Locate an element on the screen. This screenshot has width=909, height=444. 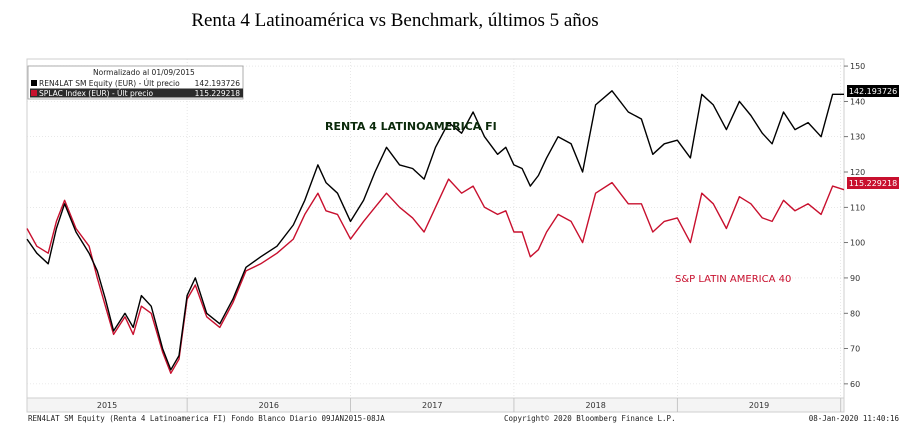
x-tick-label: 2015 is located at coordinates (107, 405).